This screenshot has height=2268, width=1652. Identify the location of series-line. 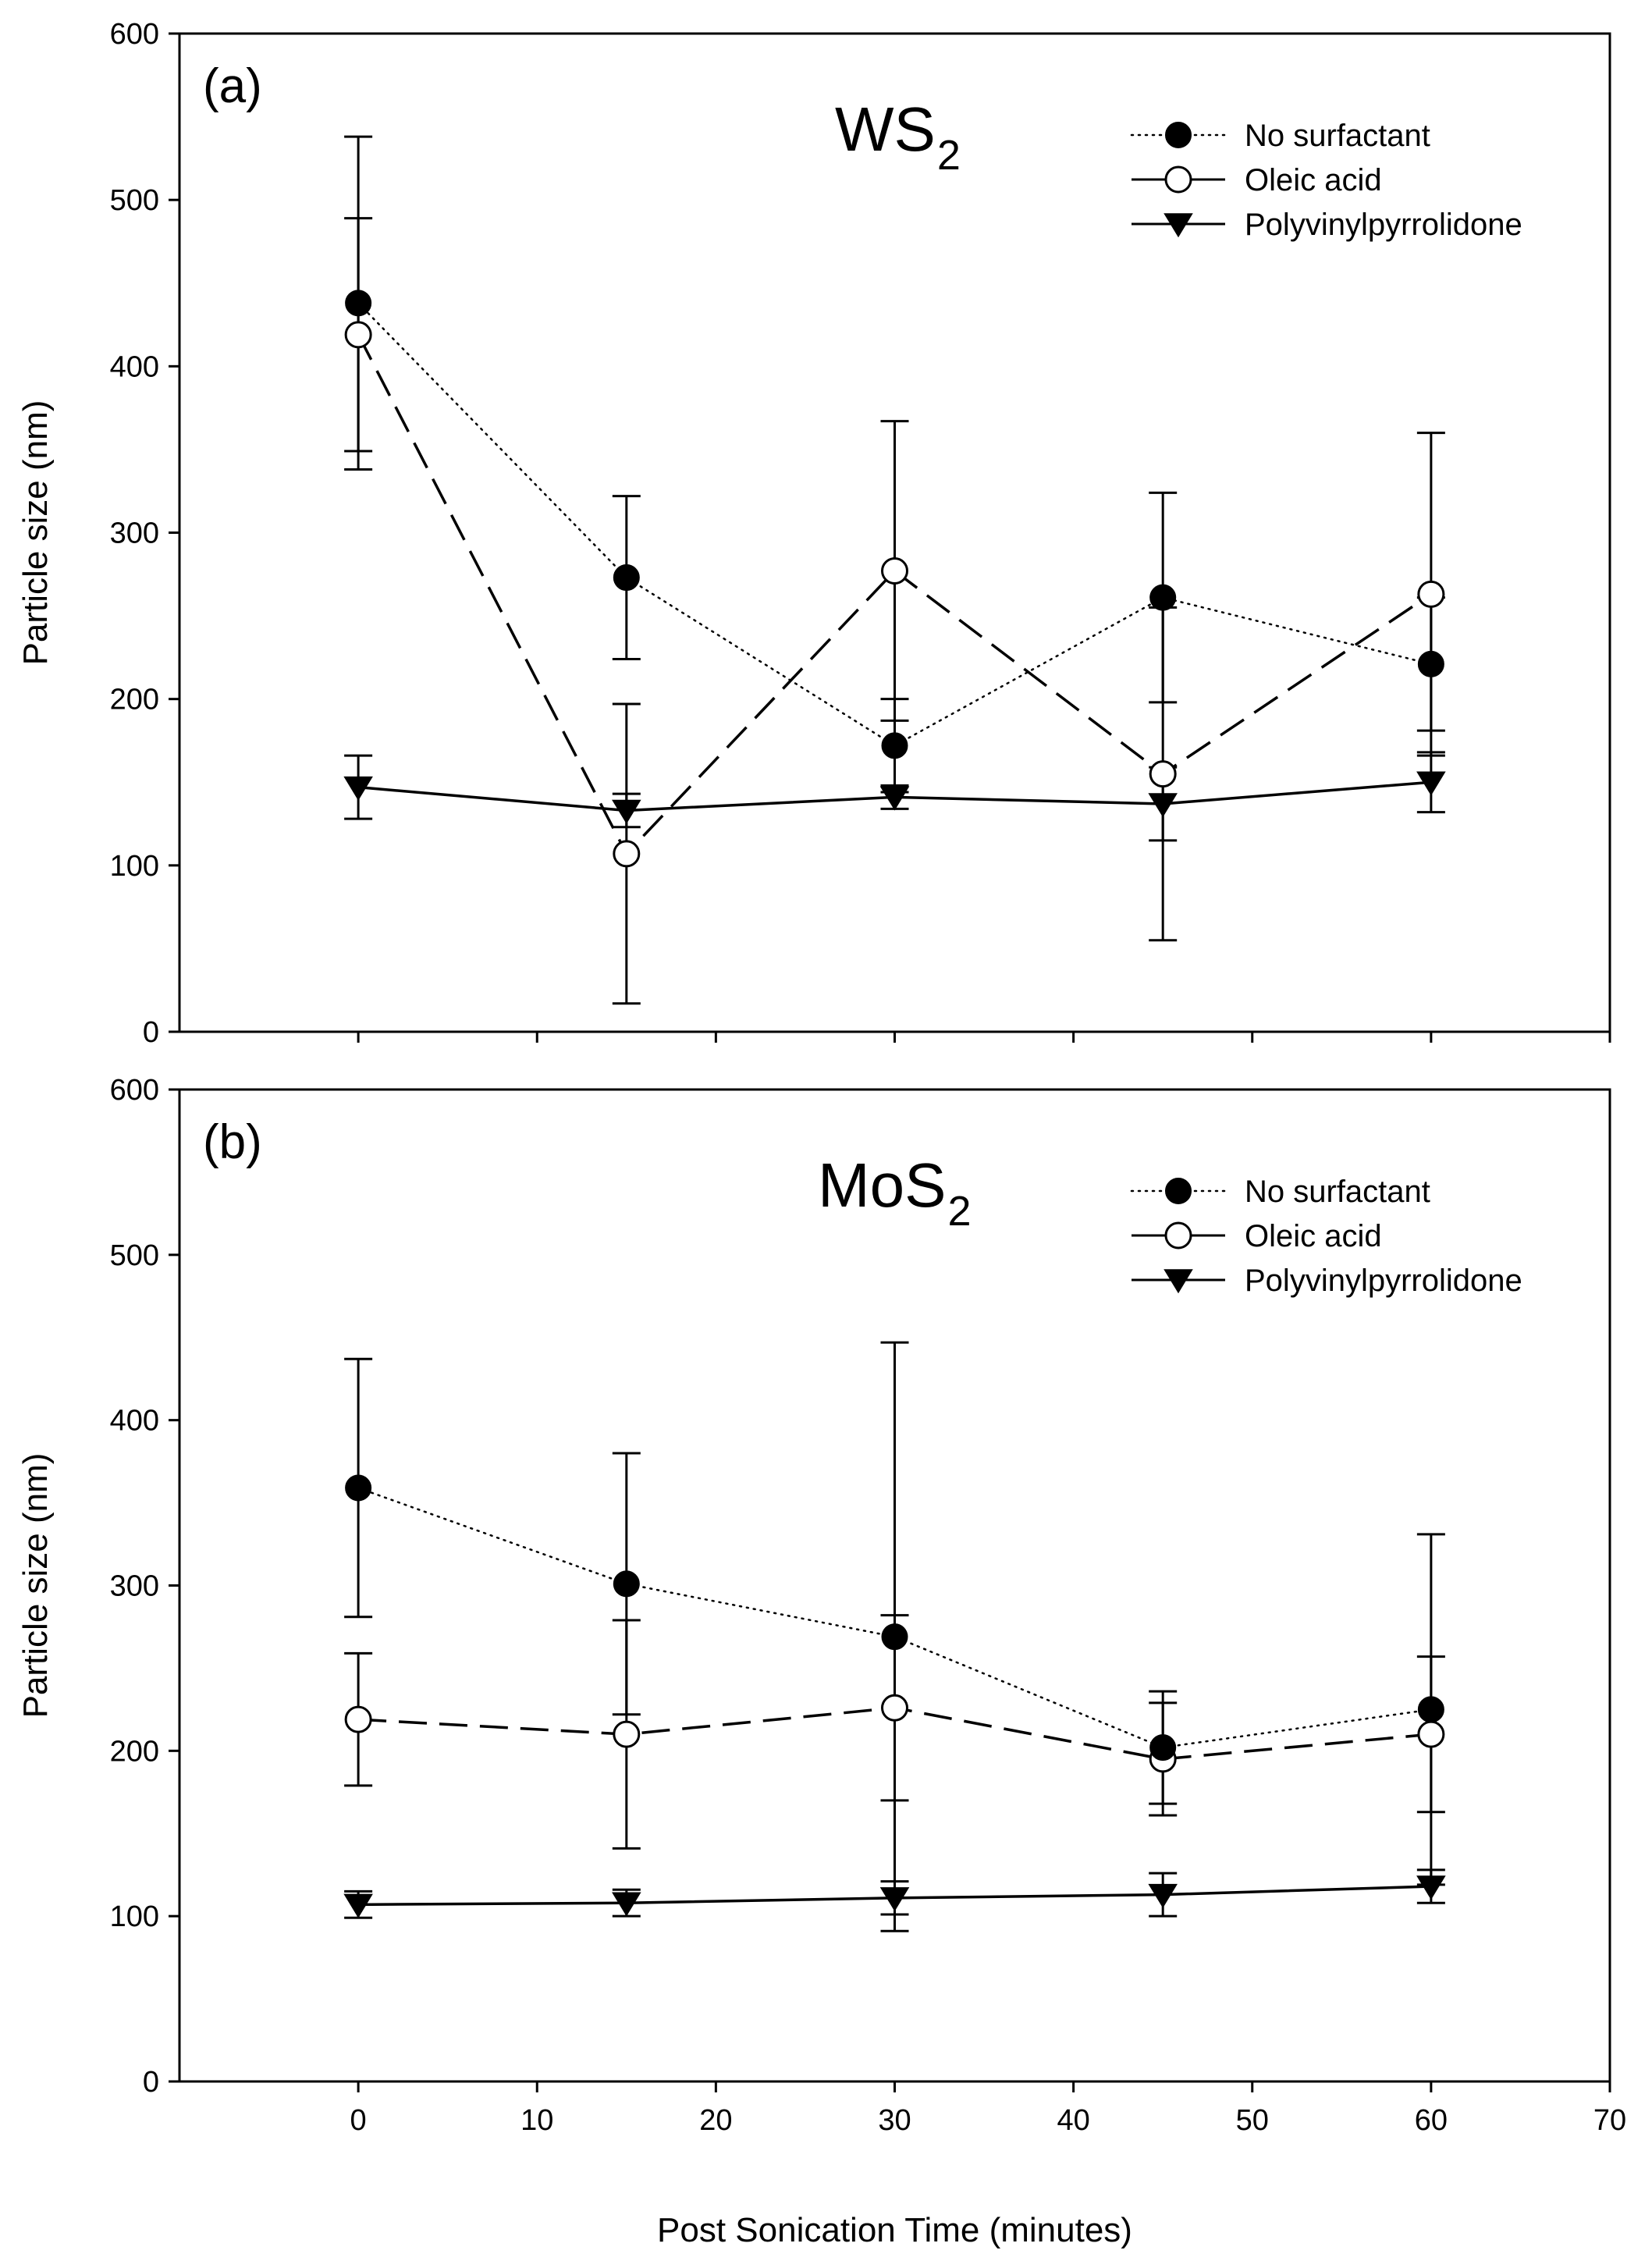
(895, 1618).